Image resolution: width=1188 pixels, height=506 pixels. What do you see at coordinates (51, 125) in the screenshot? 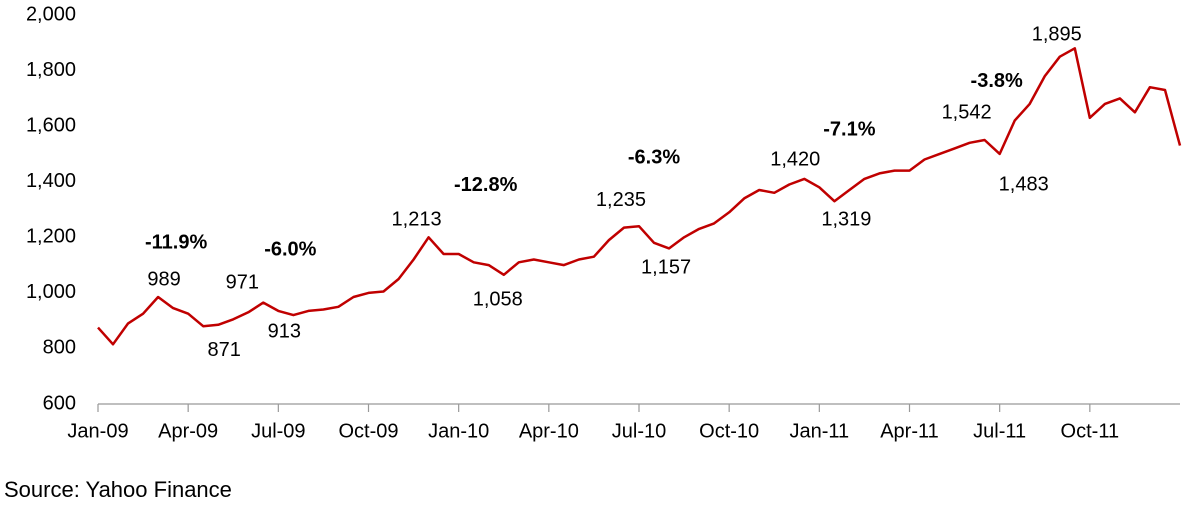
I see `y-tick-label: 1,600` at bounding box center [51, 125].